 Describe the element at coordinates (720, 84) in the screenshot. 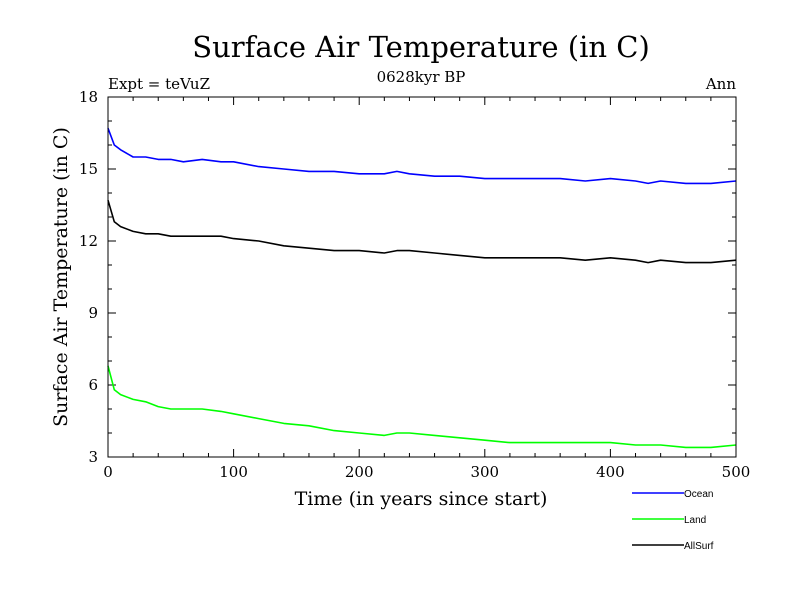

I see `season-label: Ann` at that location.